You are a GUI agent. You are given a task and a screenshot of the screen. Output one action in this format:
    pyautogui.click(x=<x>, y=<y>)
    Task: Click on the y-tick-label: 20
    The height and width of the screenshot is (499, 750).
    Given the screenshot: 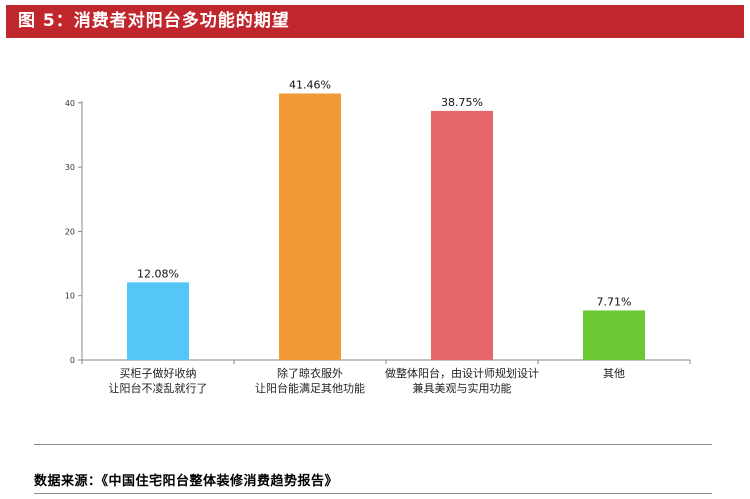 What is the action you would take?
    pyautogui.click(x=70, y=231)
    